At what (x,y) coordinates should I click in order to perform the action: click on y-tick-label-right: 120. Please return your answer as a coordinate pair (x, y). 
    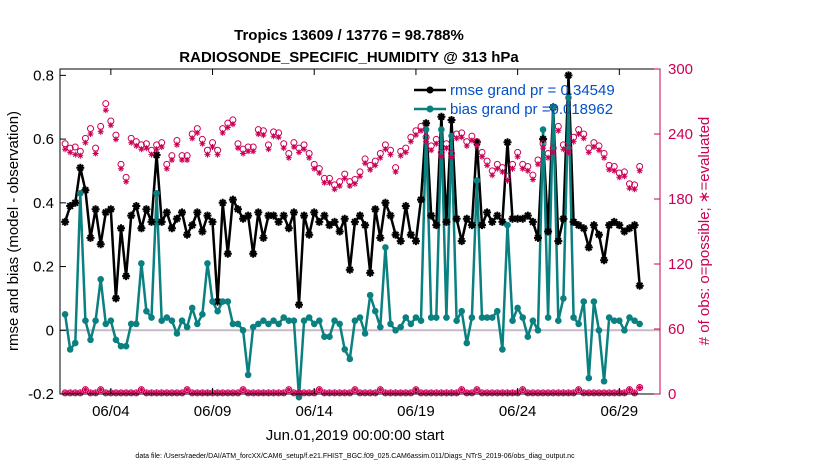
    Looking at the image, I should click on (680, 264).